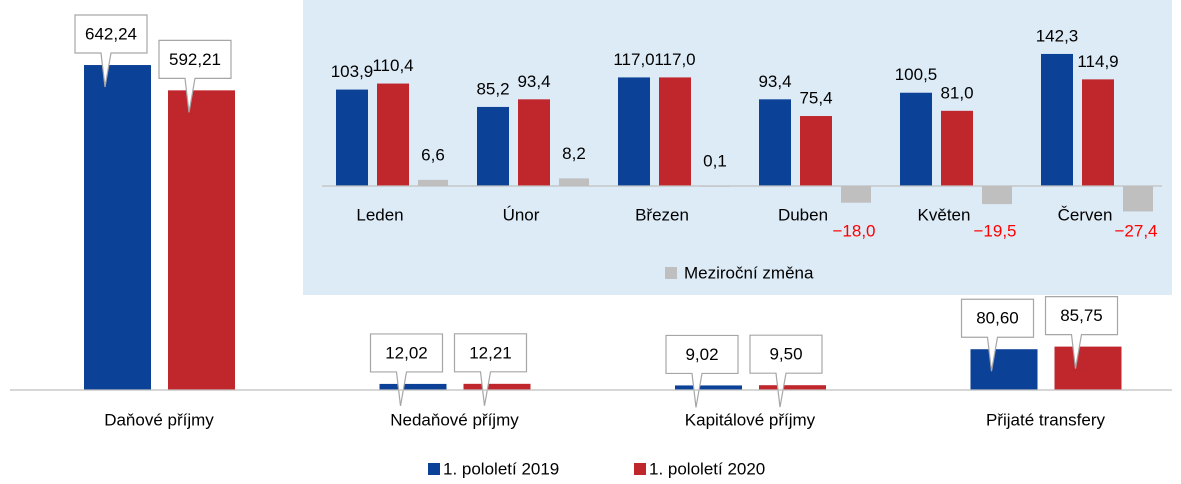 Image resolution: width=1181 pixels, height=484 pixels. Describe the element at coordinates (521, 214) in the screenshot. I see `x-tick-label: Únor` at that location.